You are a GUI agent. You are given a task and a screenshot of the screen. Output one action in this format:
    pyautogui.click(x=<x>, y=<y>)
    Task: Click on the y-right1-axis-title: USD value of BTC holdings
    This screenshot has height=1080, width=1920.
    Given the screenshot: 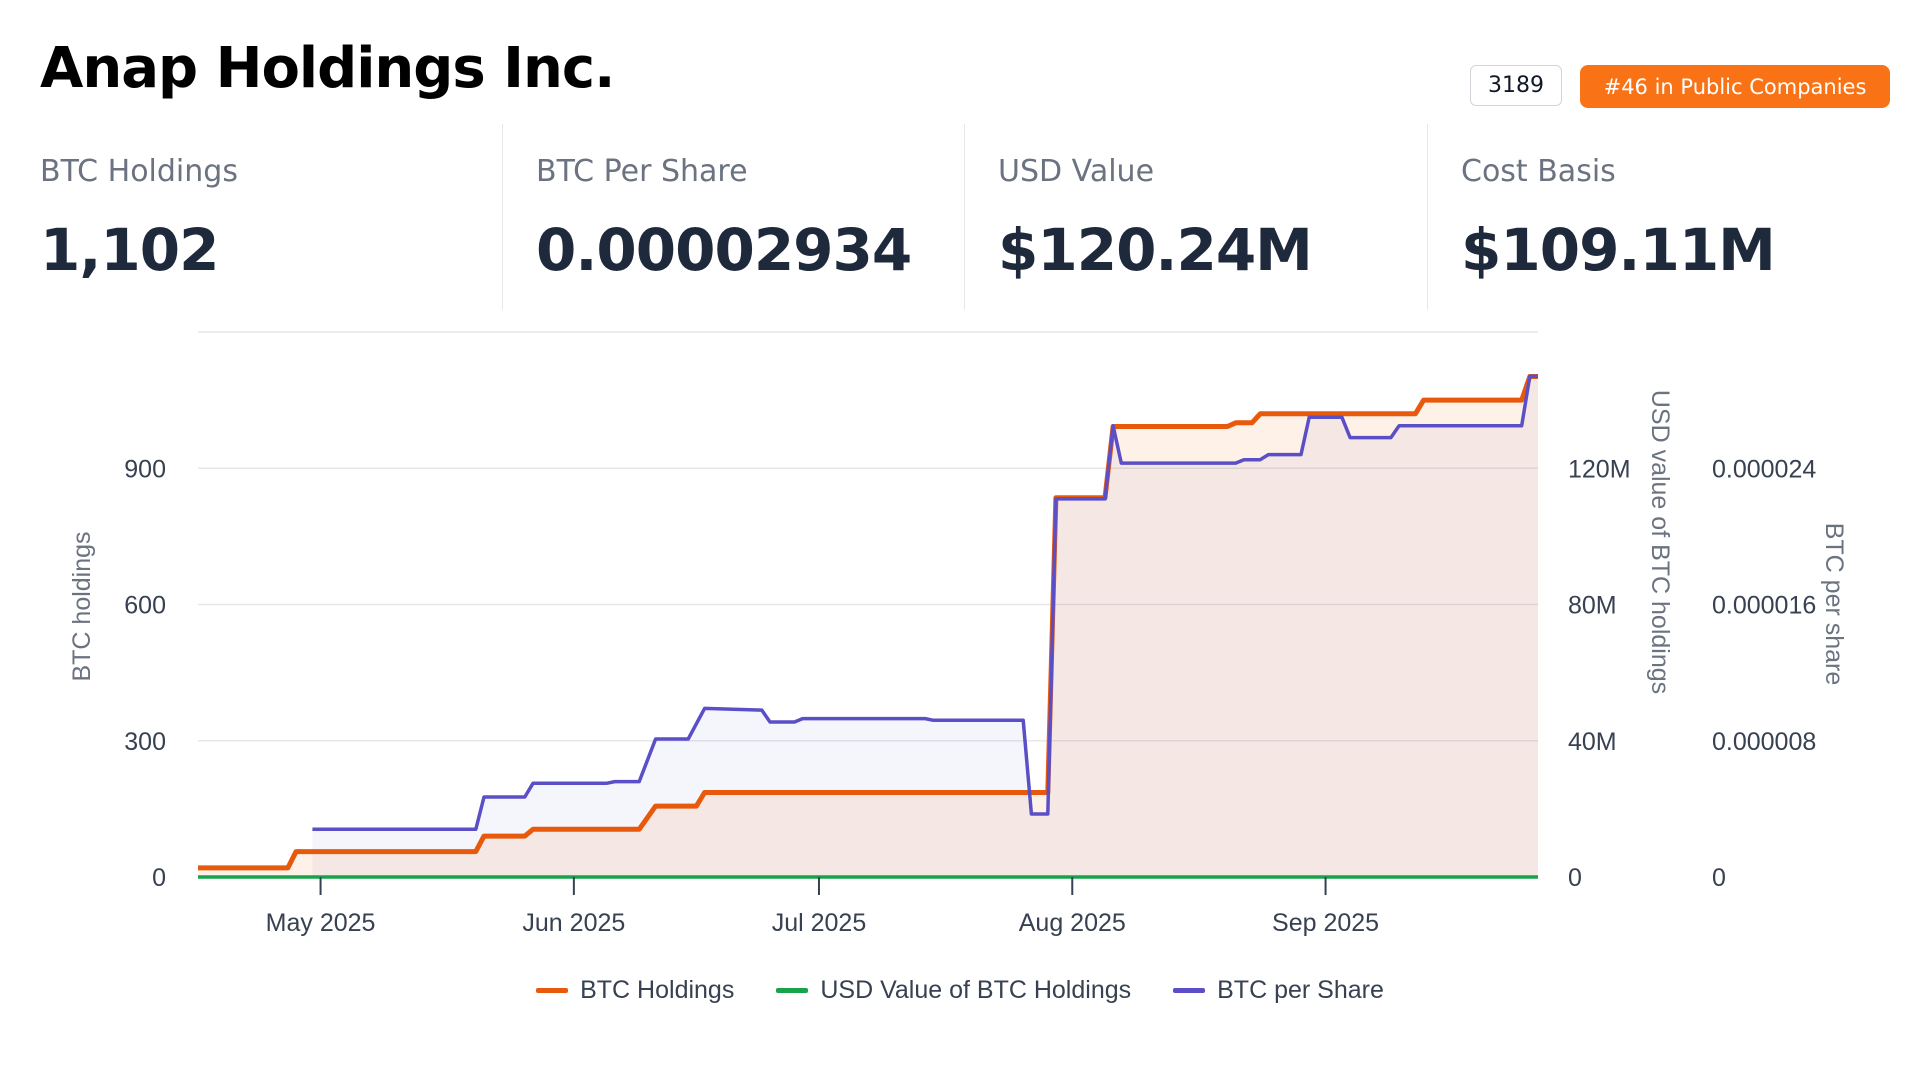 What is the action you would take?
    pyautogui.click(x=1660, y=542)
    